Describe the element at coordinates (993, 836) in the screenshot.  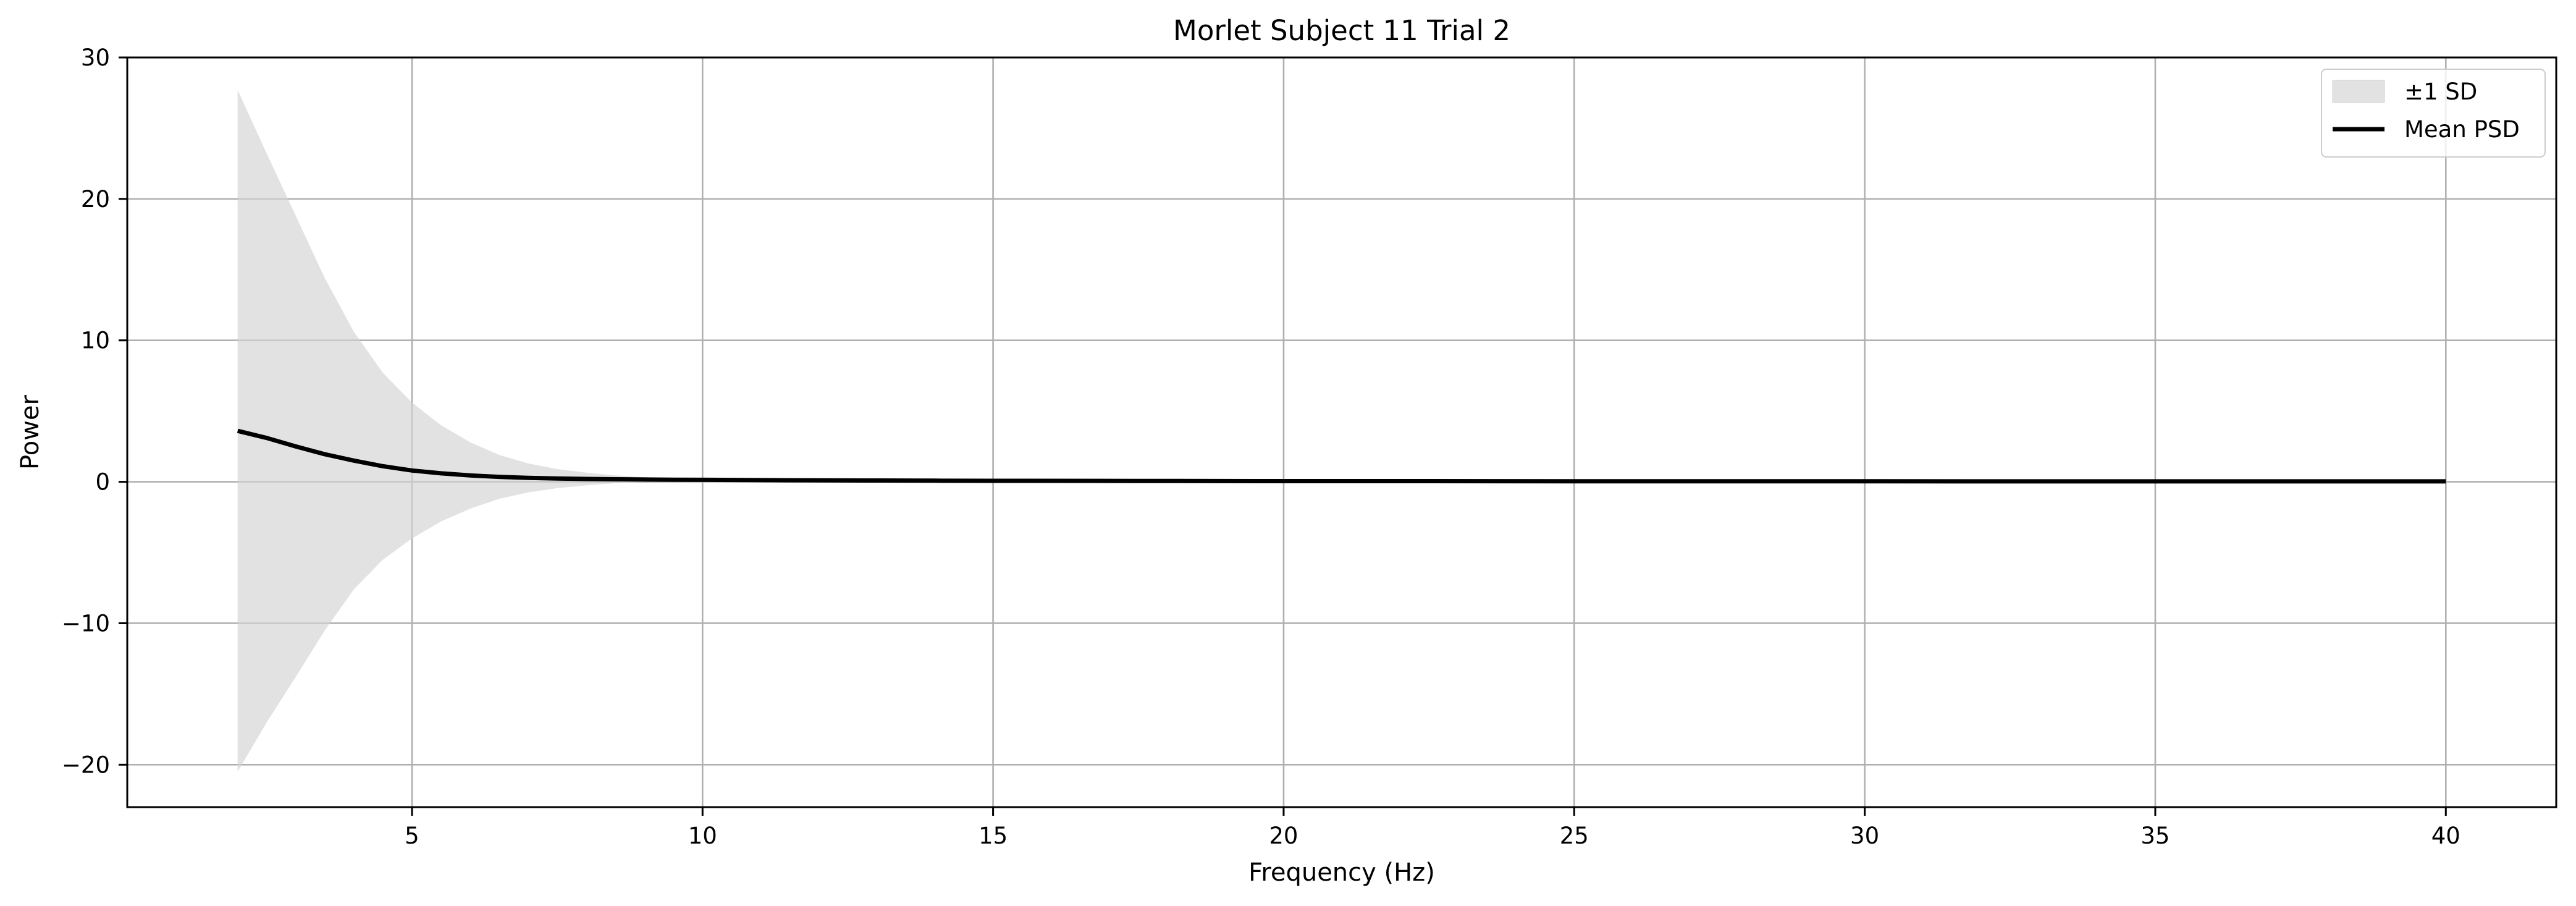
I see `x-tick-label: 15` at that location.